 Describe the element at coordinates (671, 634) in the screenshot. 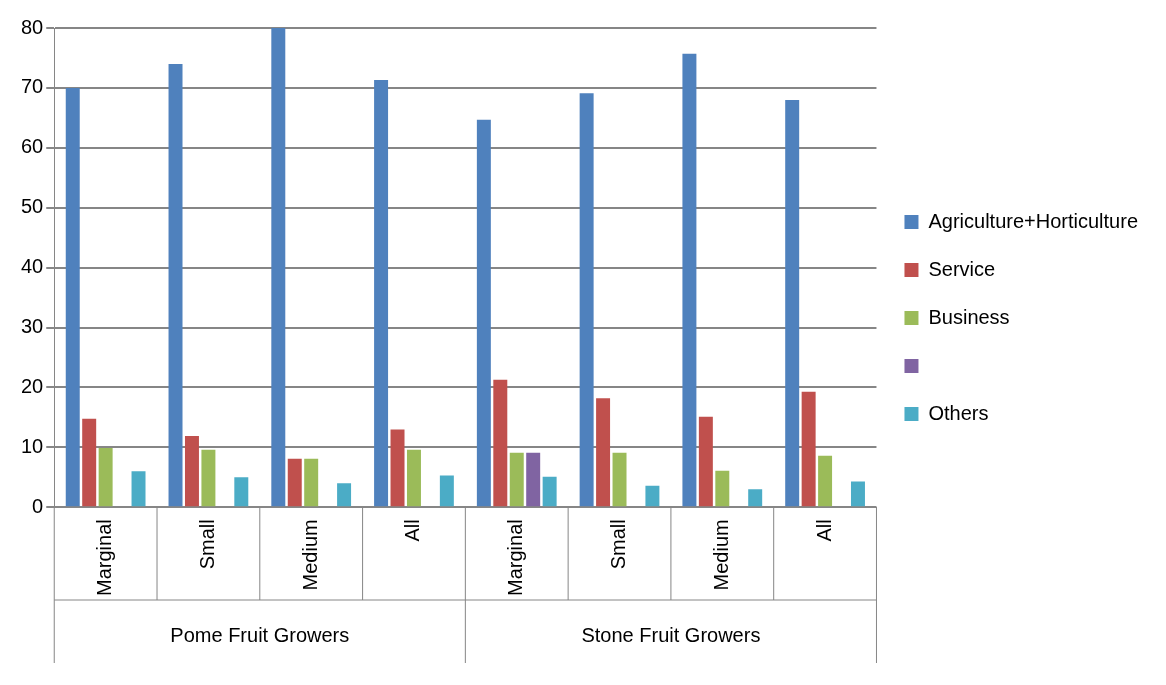

I see `text: Stone Fruit Growers` at that location.